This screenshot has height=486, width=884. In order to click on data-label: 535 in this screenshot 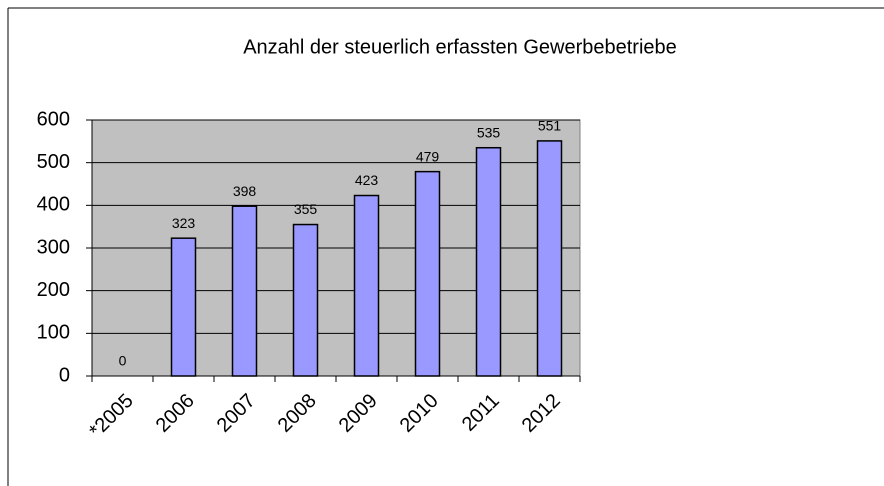, I will do `click(489, 132)`.